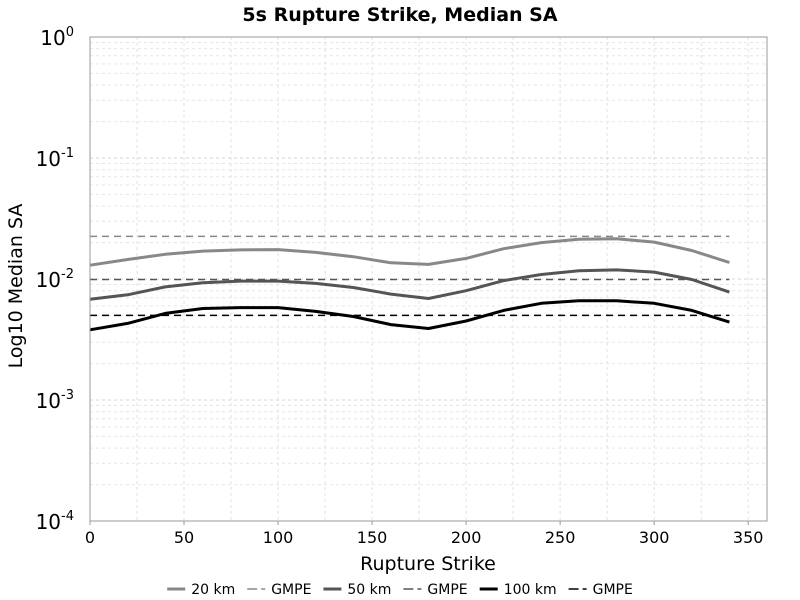 Image resolution: width=800 pixels, height=600 pixels. I want to click on x-tick-label: 100, so click(278, 537).